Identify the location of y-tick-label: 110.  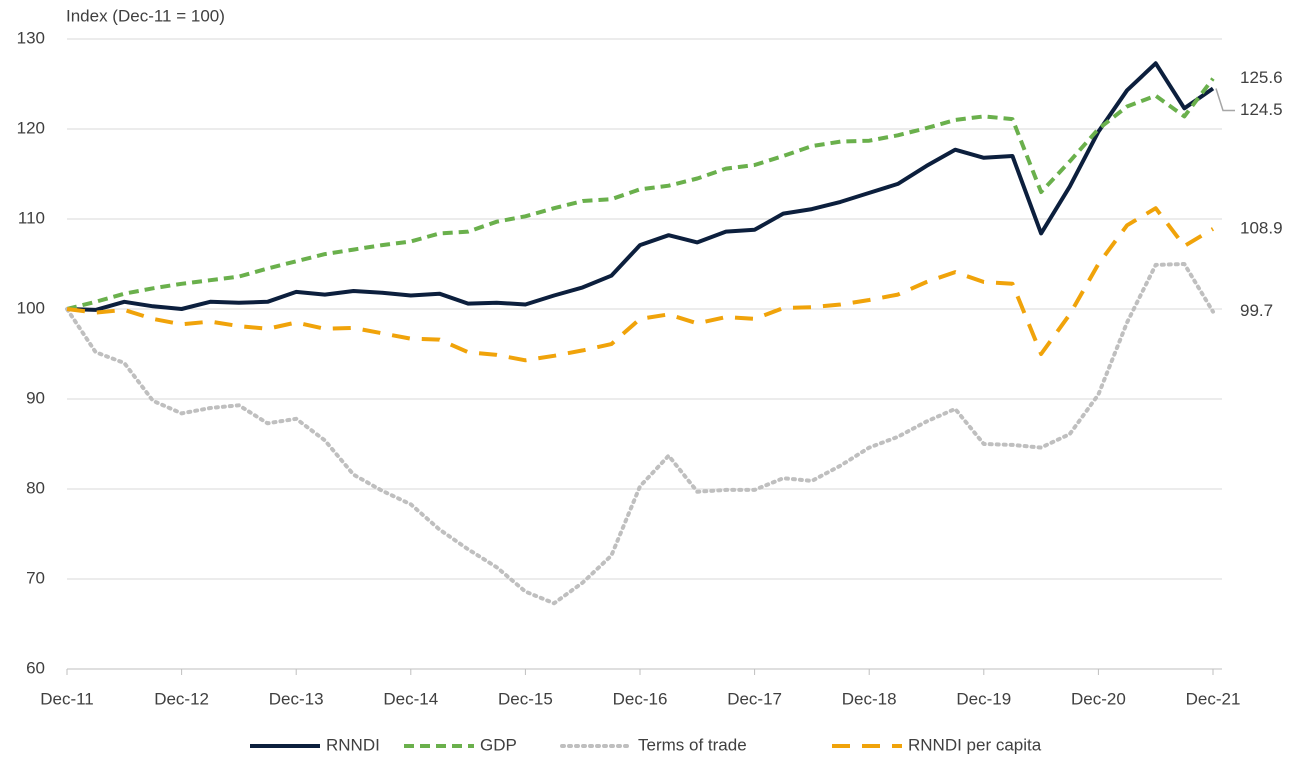
(31, 217).